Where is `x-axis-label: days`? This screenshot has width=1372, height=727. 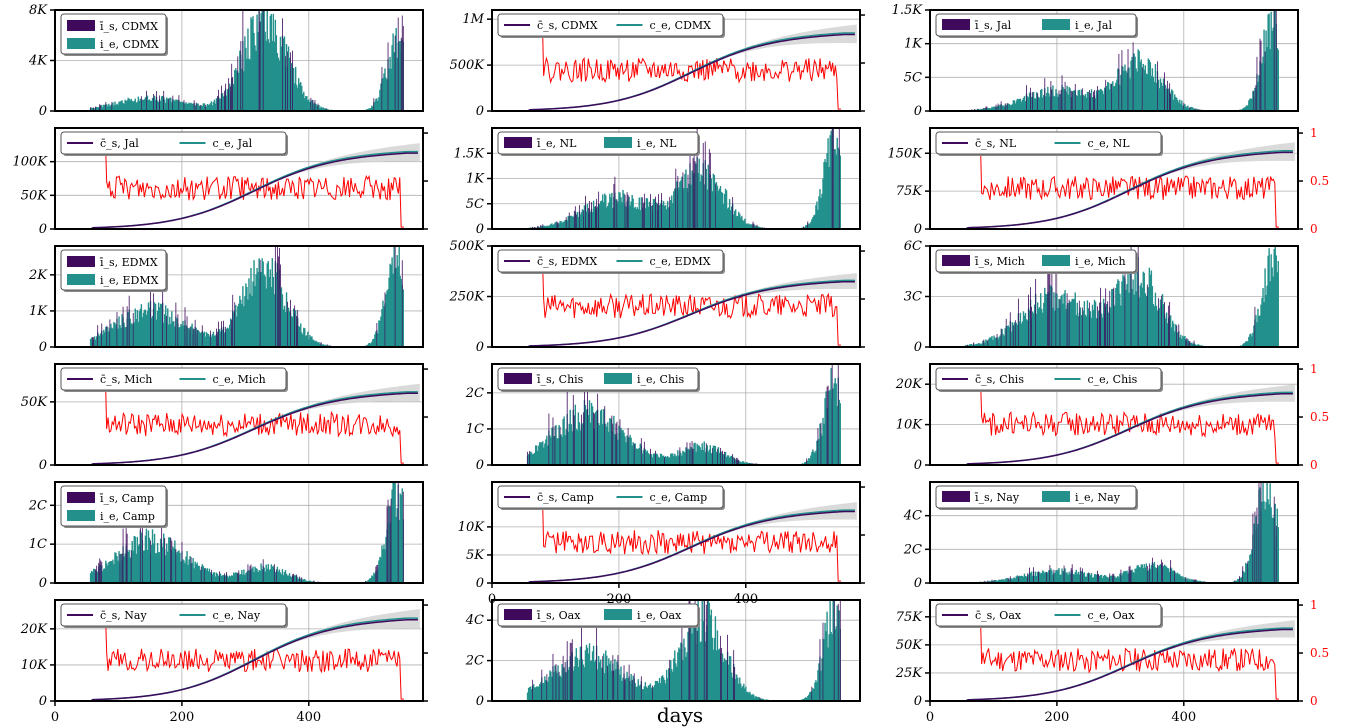 x-axis-label: days is located at coordinates (680, 715).